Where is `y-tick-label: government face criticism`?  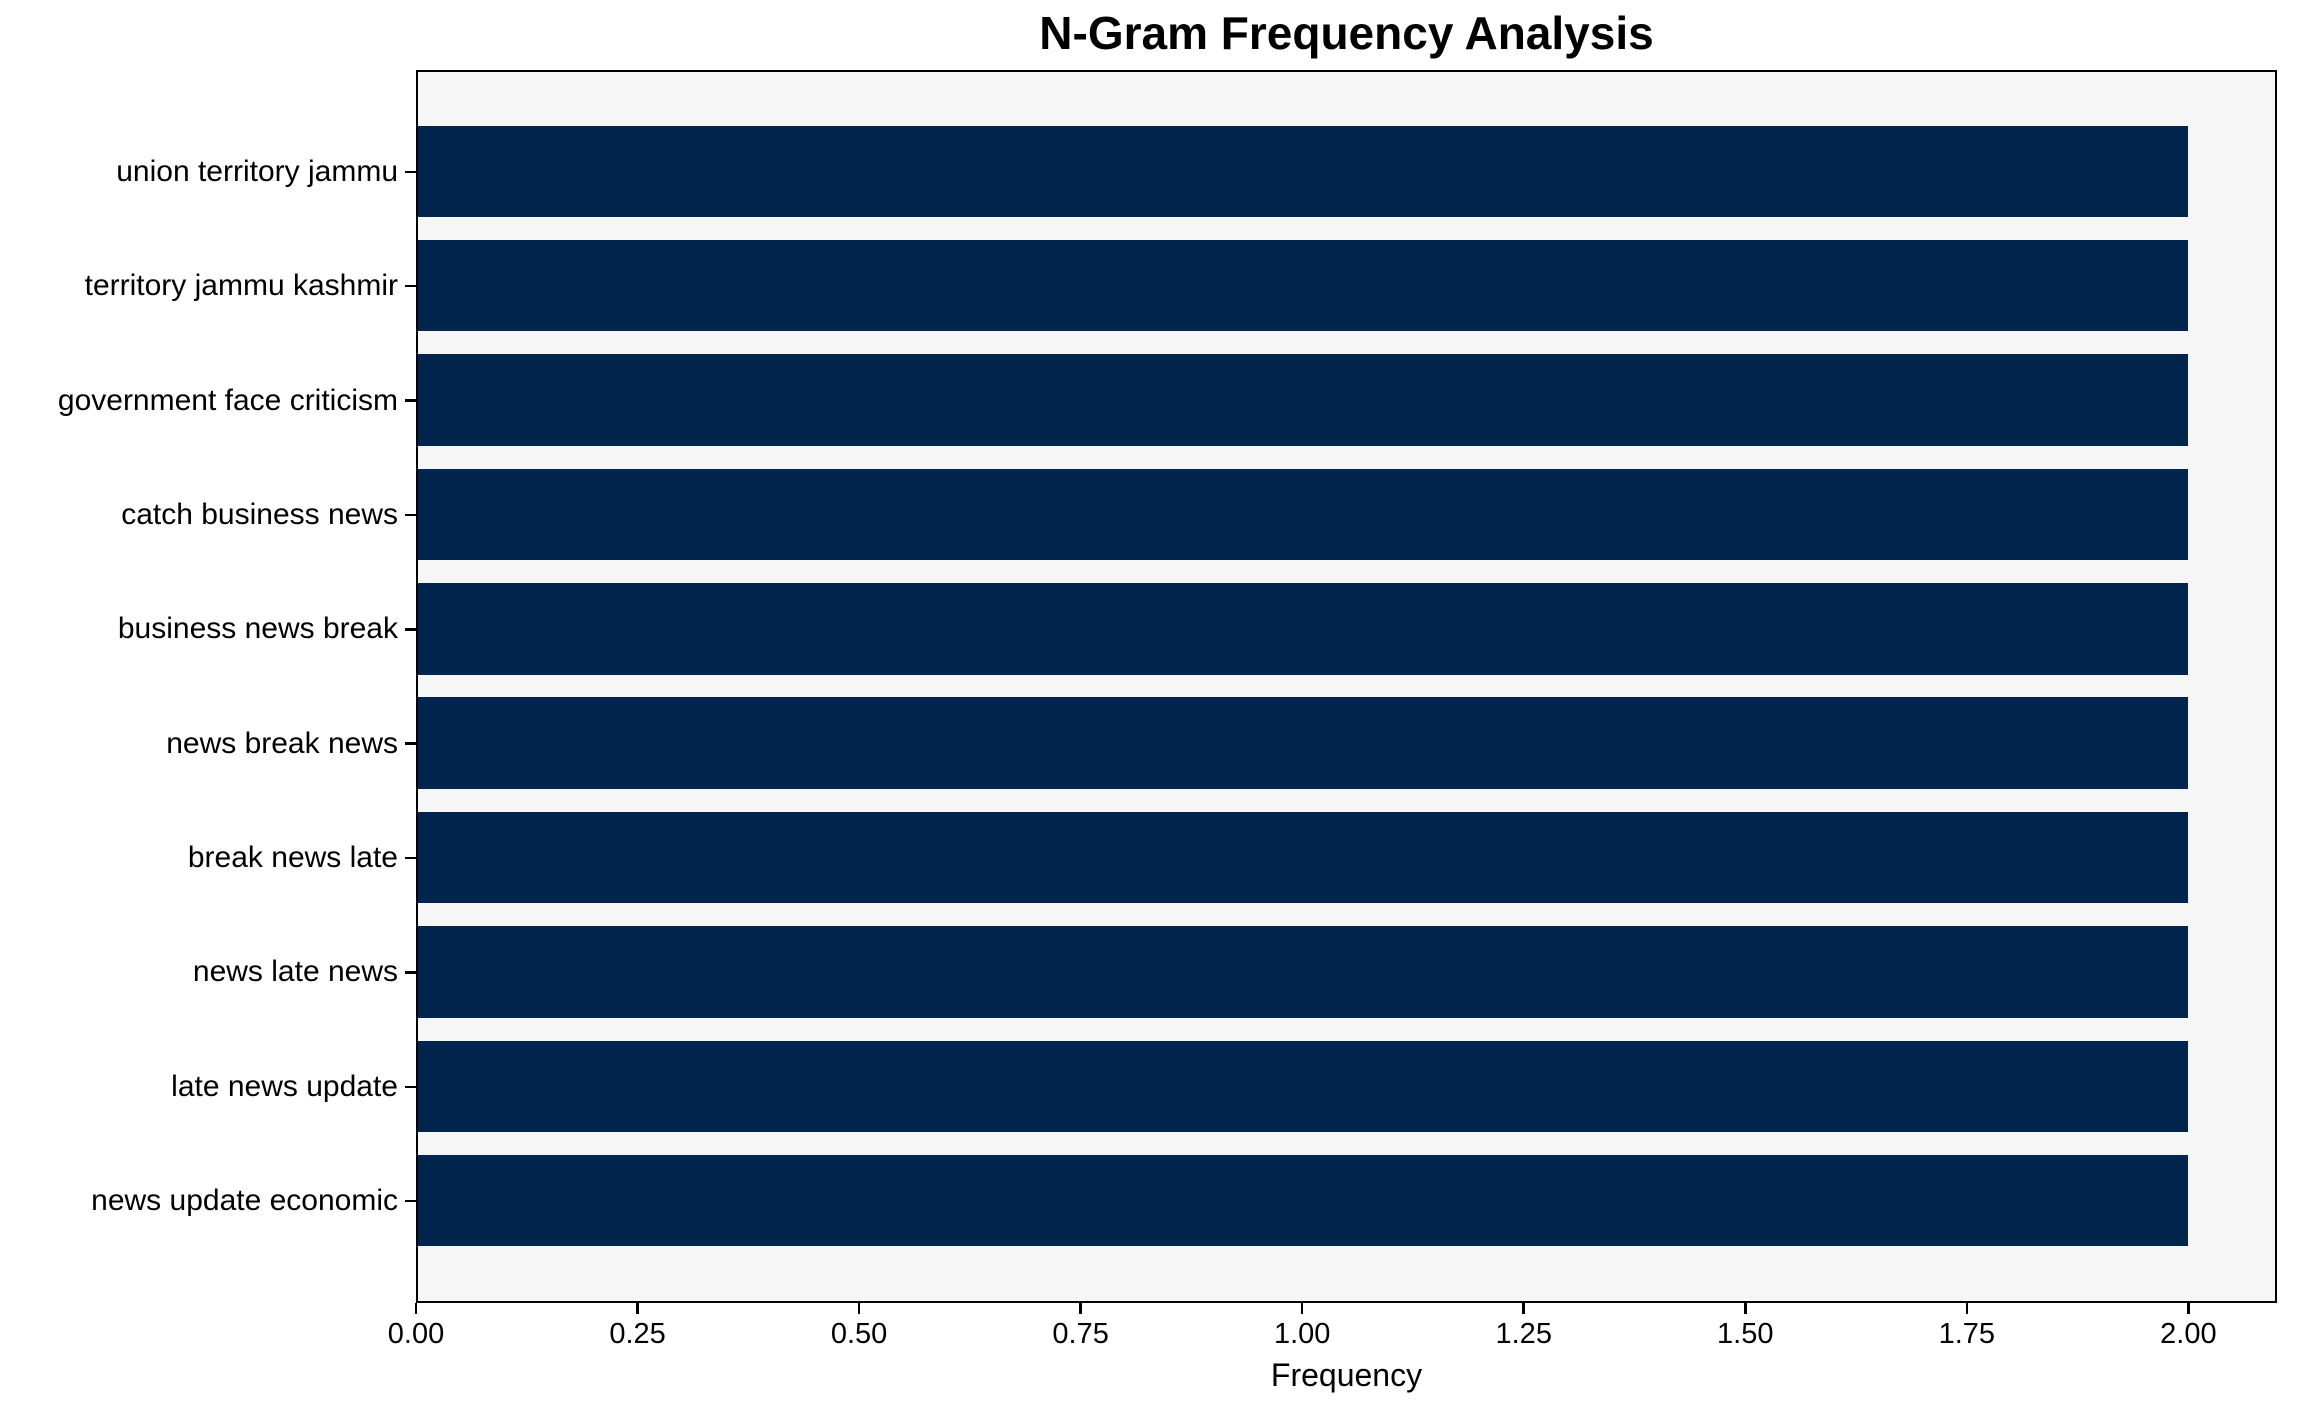
y-tick-label: government face criticism is located at coordinates (227, 400).